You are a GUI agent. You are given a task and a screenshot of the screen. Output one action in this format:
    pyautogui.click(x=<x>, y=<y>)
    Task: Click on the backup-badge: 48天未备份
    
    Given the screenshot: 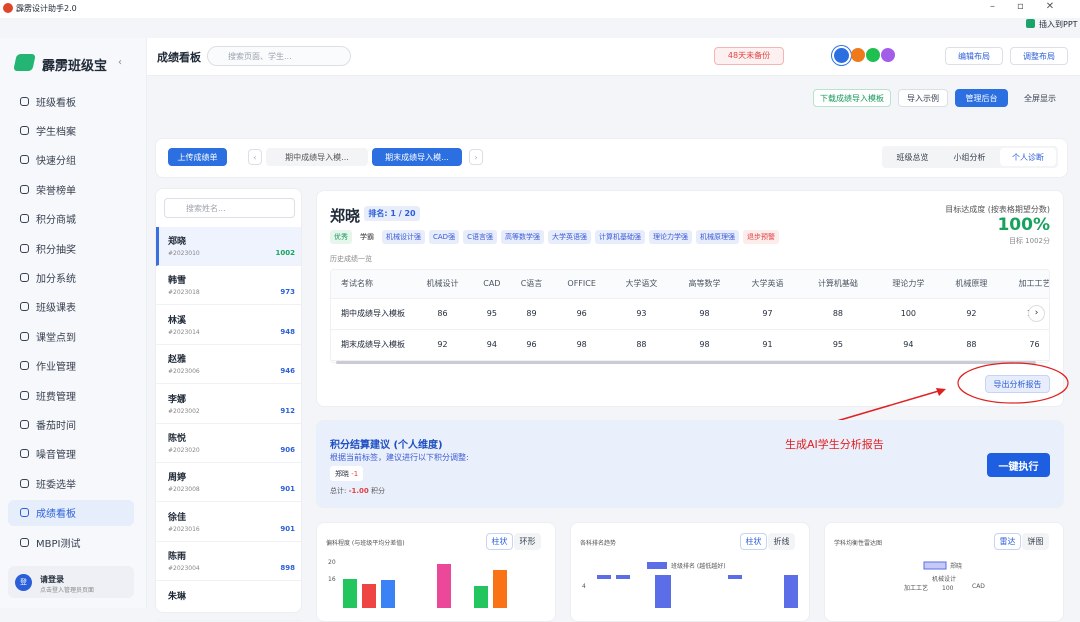 What is the action you would take?
    pyautogui.click(x=749, y=56)
    